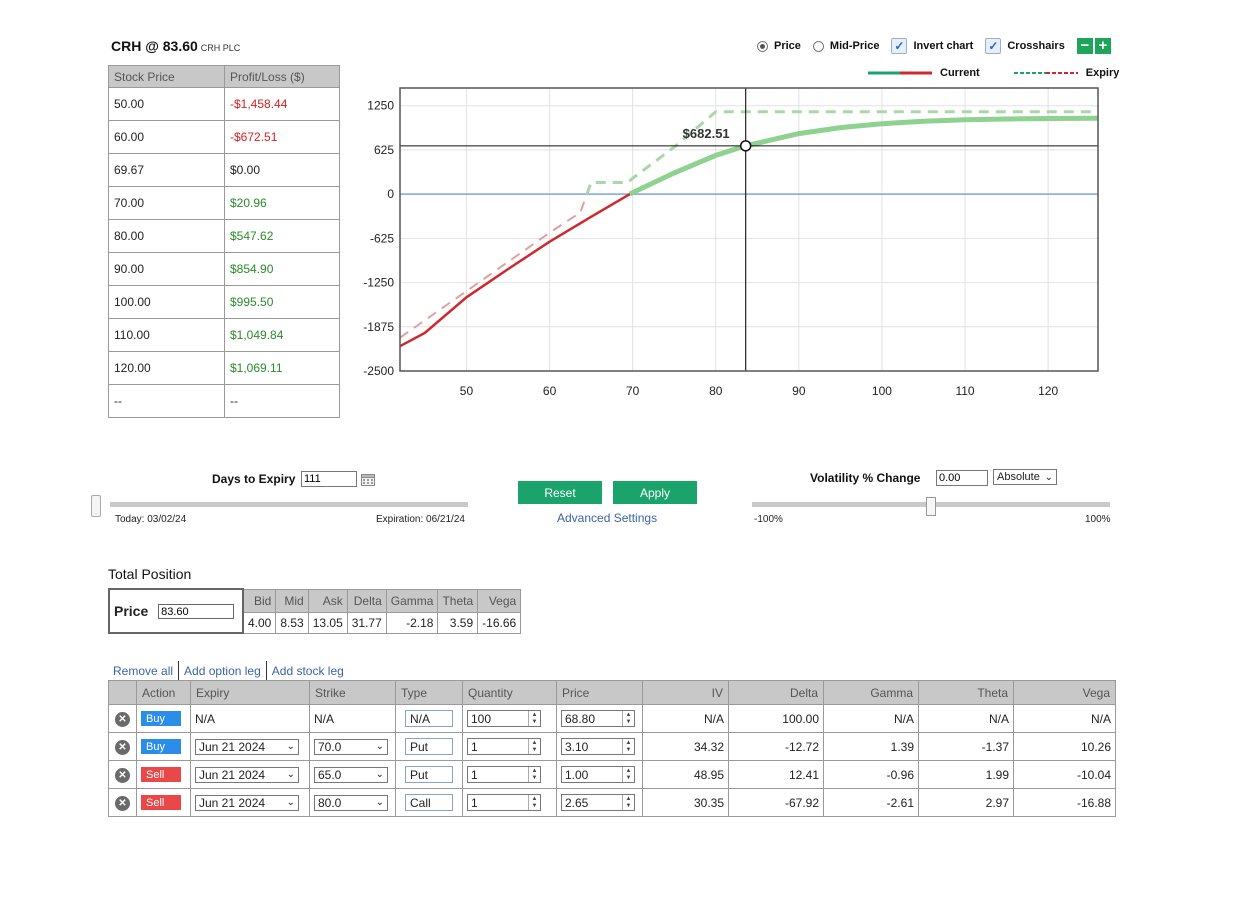  I want to click on gamma-cell: -0.96, so click(871, 774).